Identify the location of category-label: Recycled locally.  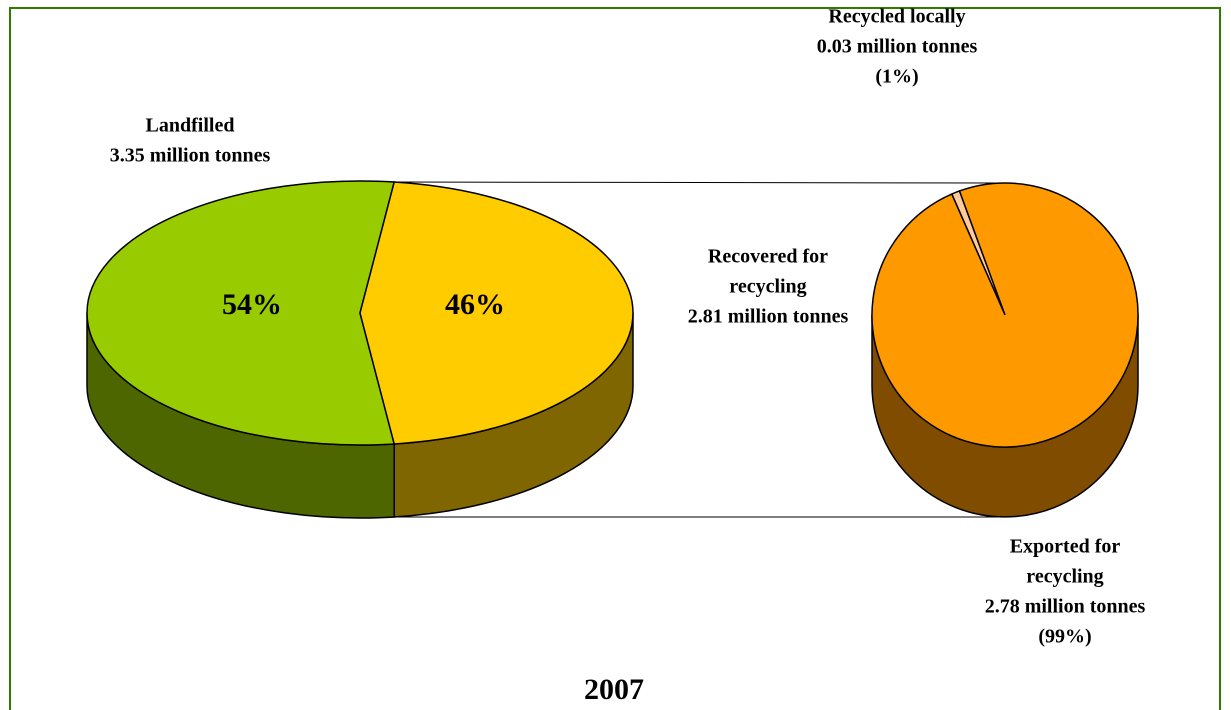
(896, 17).